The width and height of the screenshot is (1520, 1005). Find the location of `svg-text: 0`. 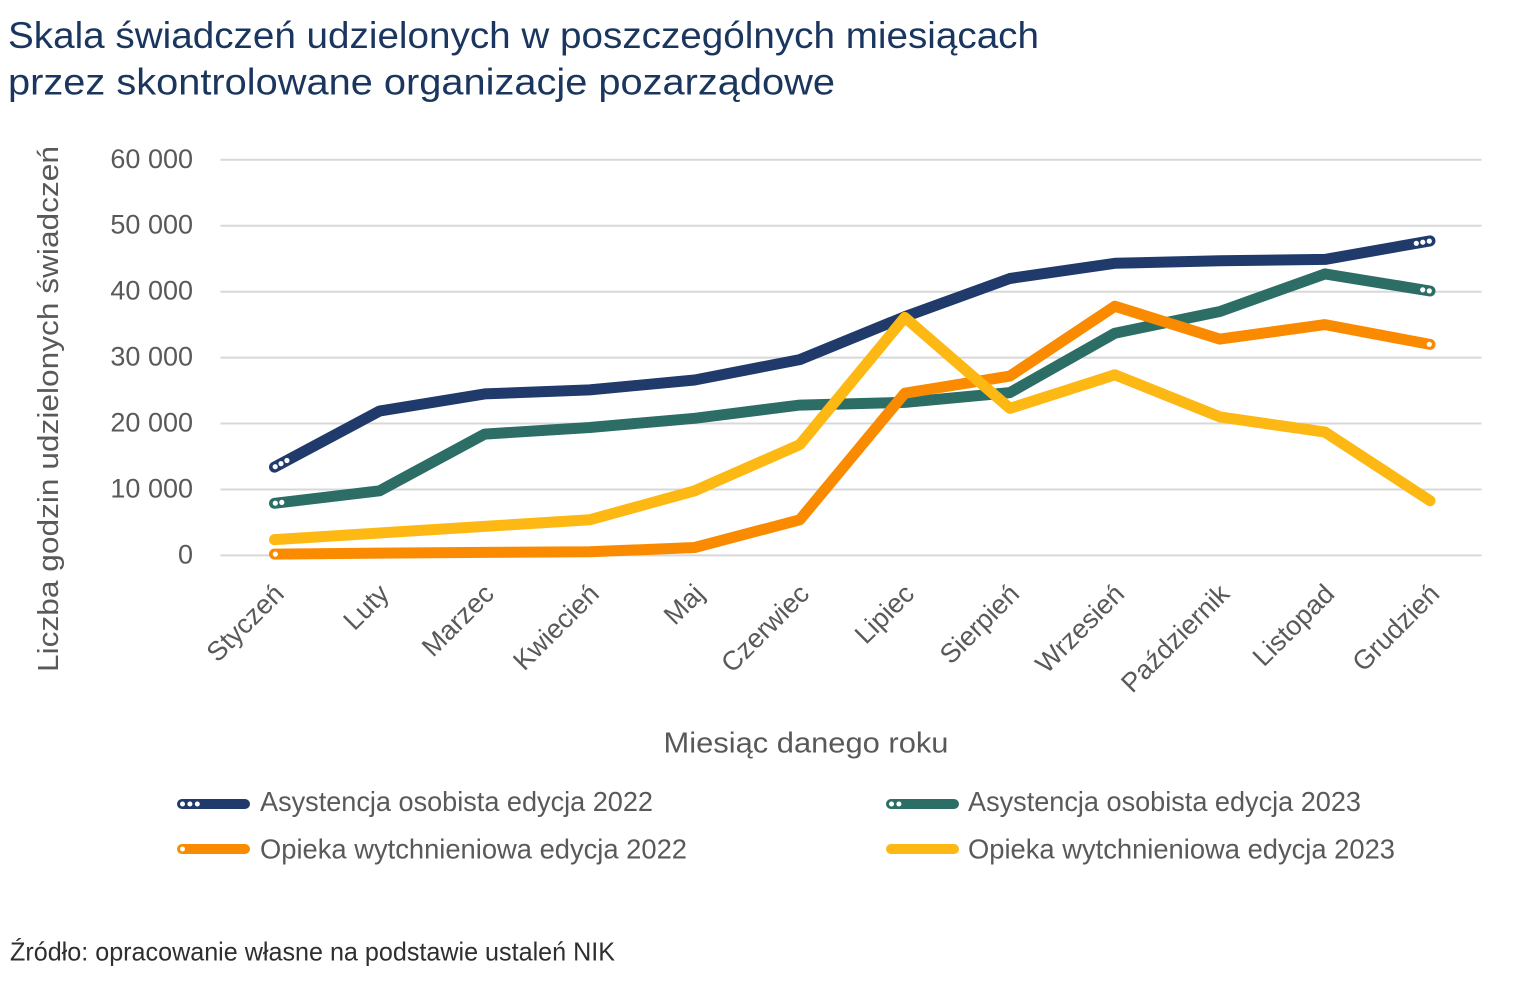

svg-text: 0 is located at coordinates (185, 554).